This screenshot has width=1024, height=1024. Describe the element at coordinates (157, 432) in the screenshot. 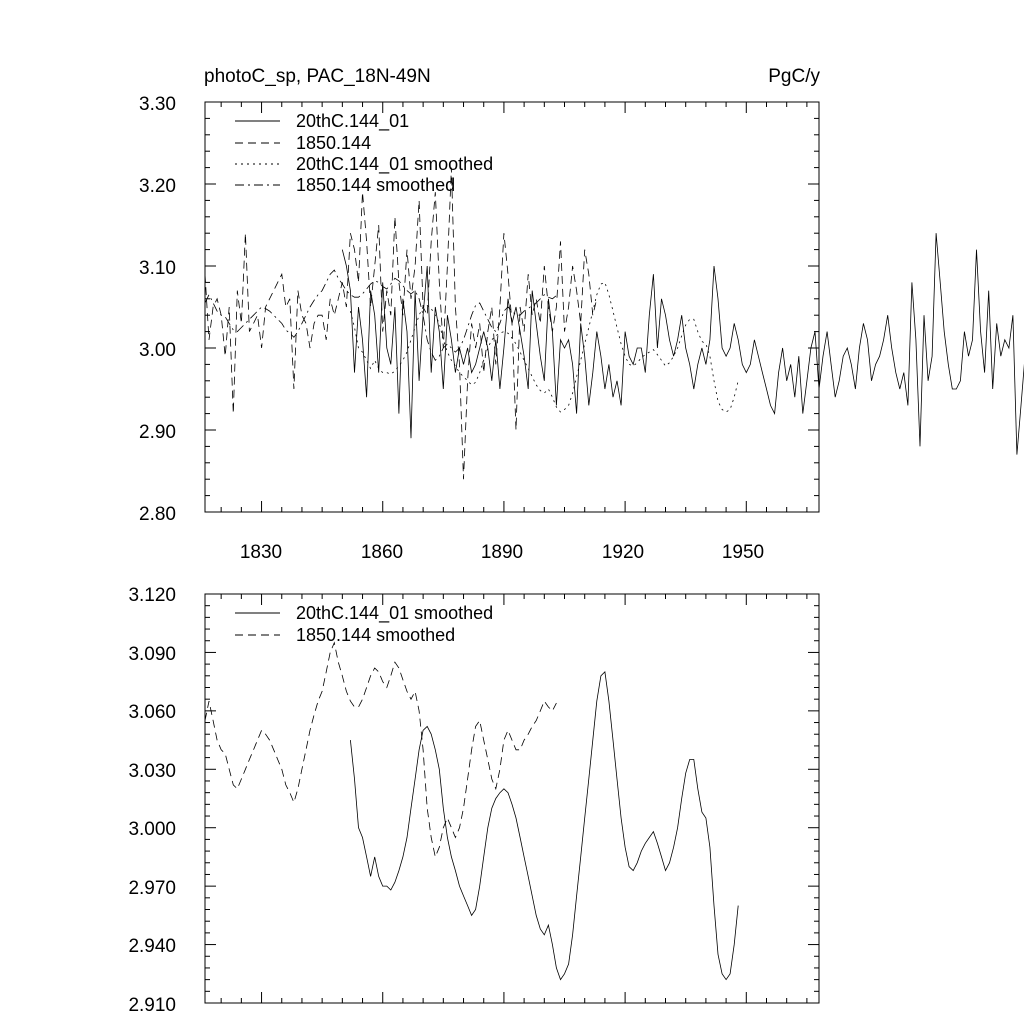

I see `top-y-tick-label: 2.90` at that location.